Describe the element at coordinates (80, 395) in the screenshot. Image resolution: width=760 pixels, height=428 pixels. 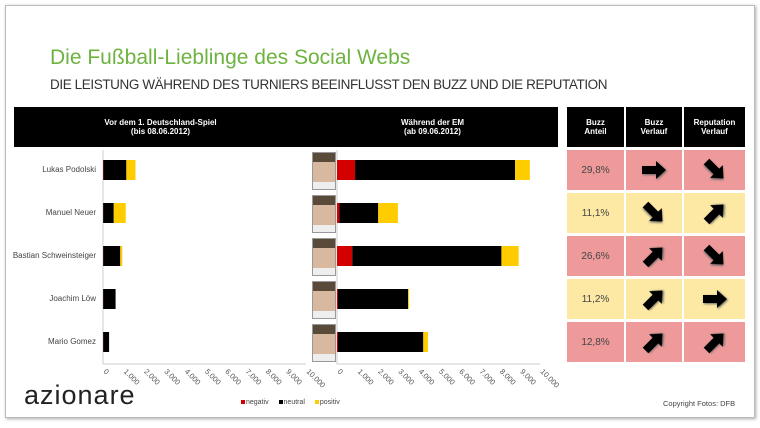
I see `azionare-logo: azionare` at that location.